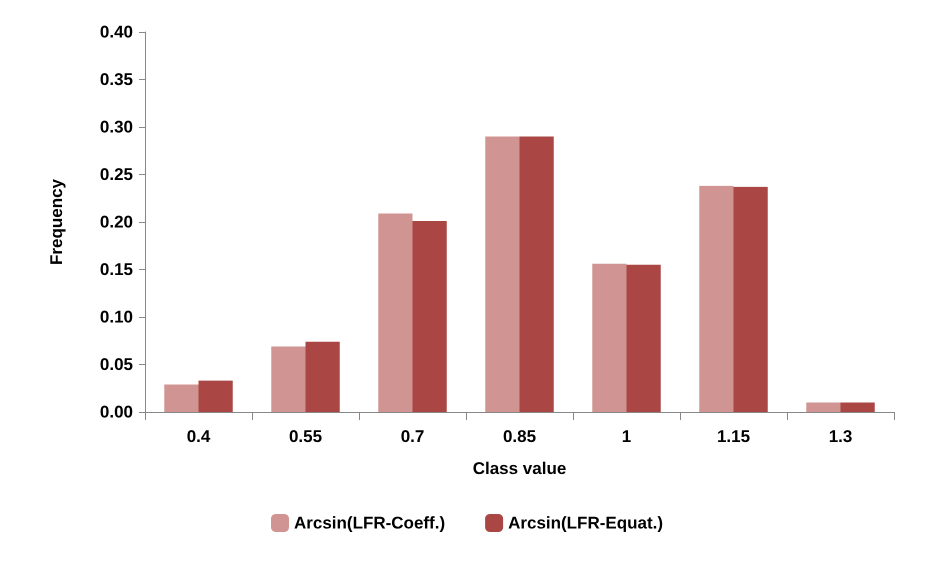 This screenshot has width=934, height=577. Describe the element at coordinates (116, 222) in the screenshot. I see `y-tick-label: 0.20` at that location.